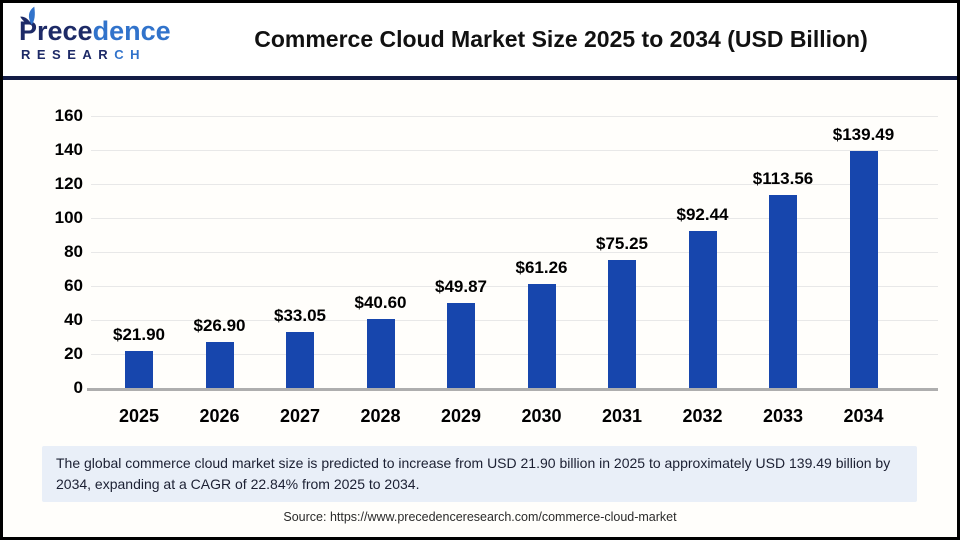 The width and height of the screenshot is (960, 540). I want to click on bar-2028, so click(380, 353).